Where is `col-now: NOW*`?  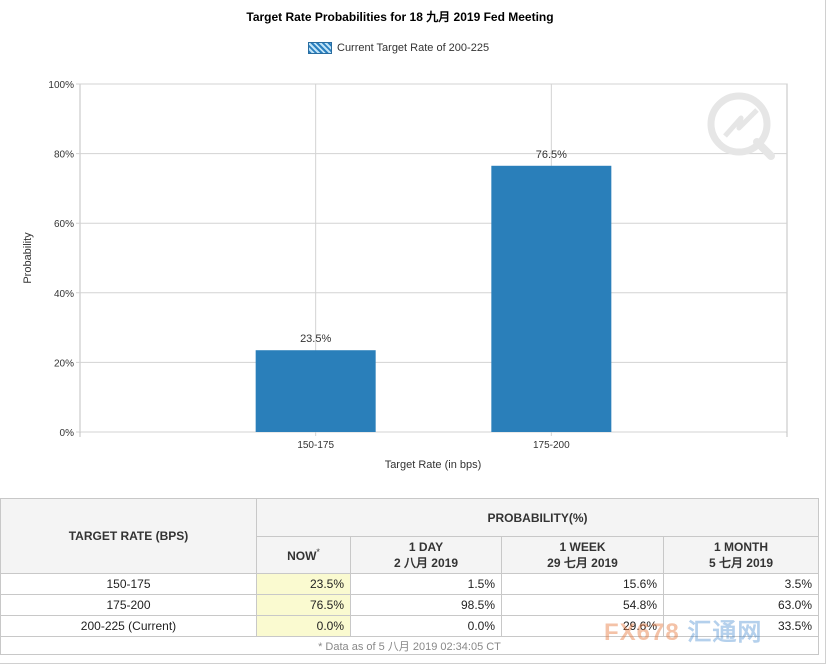
col-now: NOW* is located at coordinates (303, 555).